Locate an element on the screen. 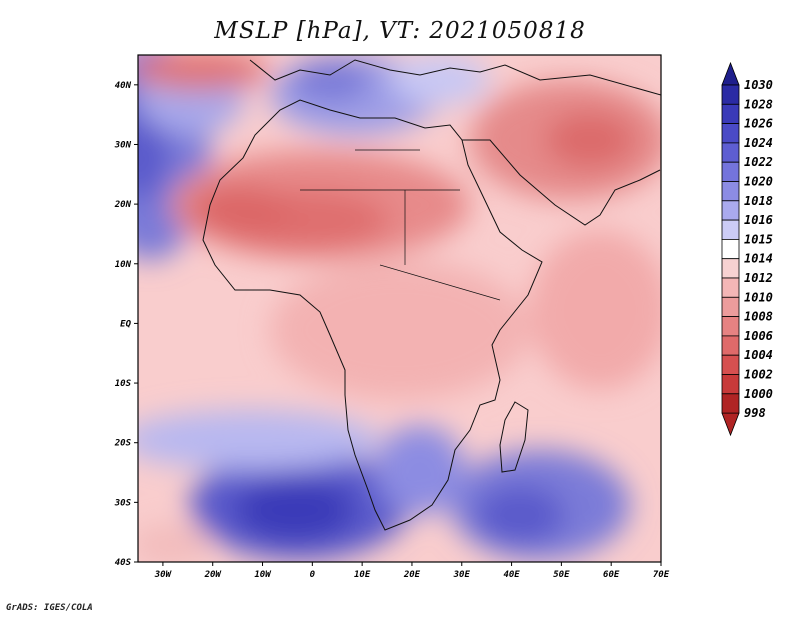  colorbar-label: 1010 is located at coordinates (758, 297).